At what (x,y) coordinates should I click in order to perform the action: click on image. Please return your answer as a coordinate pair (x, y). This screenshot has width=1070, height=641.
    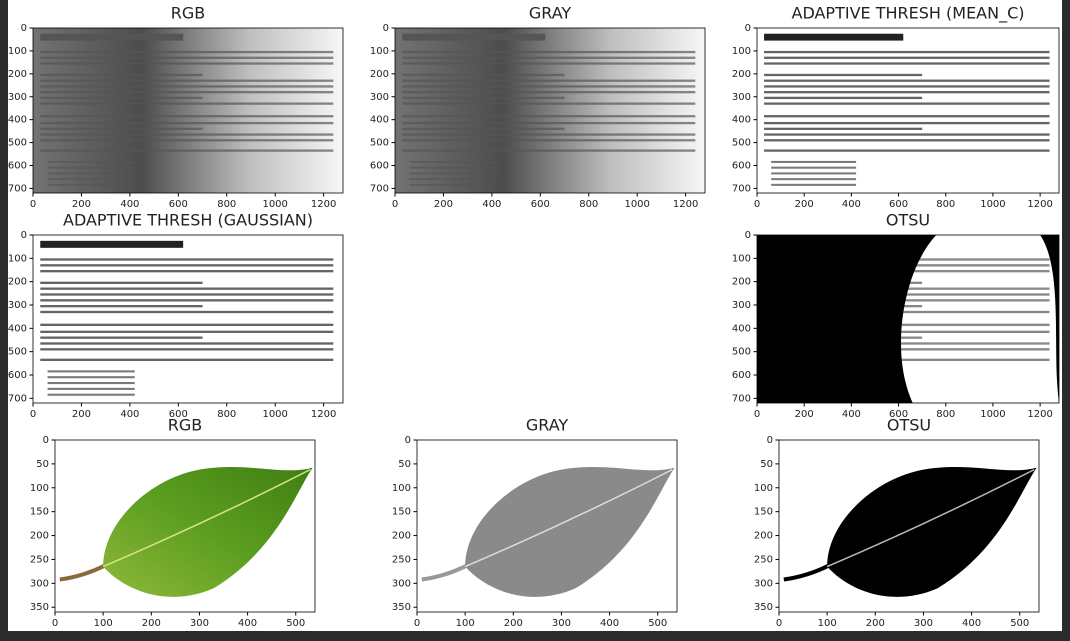
    Looking at the image, I should click on (188, 319).